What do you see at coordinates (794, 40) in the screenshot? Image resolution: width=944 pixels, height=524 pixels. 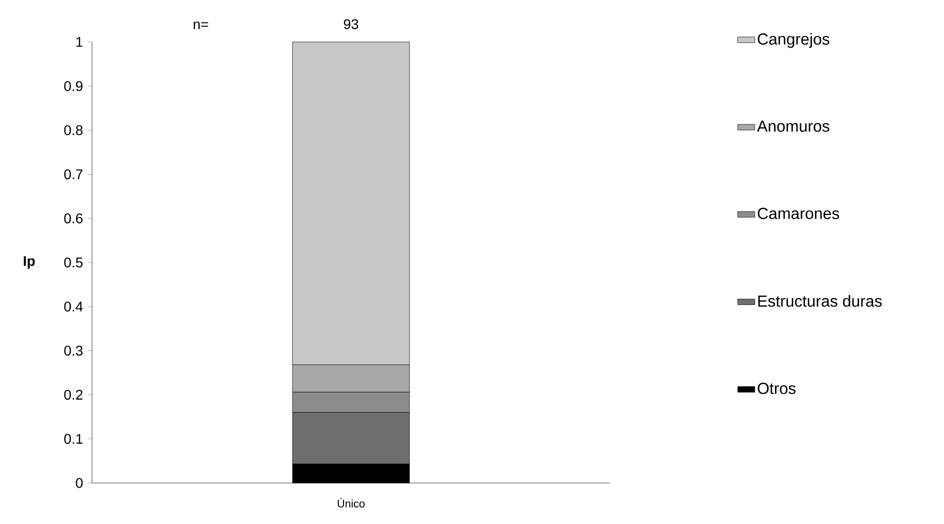 I see `legend-label: Cangrejos` at bounding box center [794, 40].